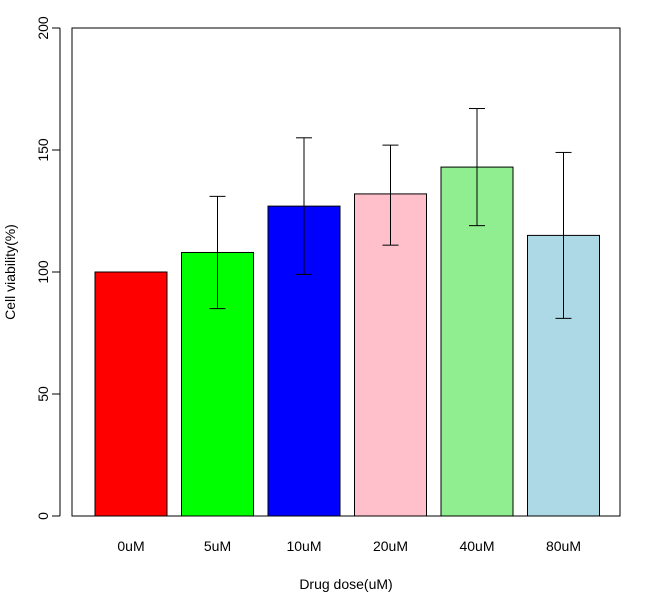 The width and height of the screenshot is (651, 602). Describe the element at coordinates (345, 584) in the screenshot. I see `x-axis-title: Drug dose(uM)` at that location.